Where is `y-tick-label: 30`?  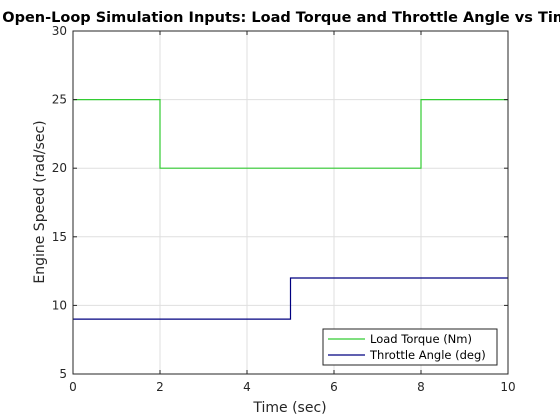
y-tick-label: 30 is located at coordinates (59, 31).